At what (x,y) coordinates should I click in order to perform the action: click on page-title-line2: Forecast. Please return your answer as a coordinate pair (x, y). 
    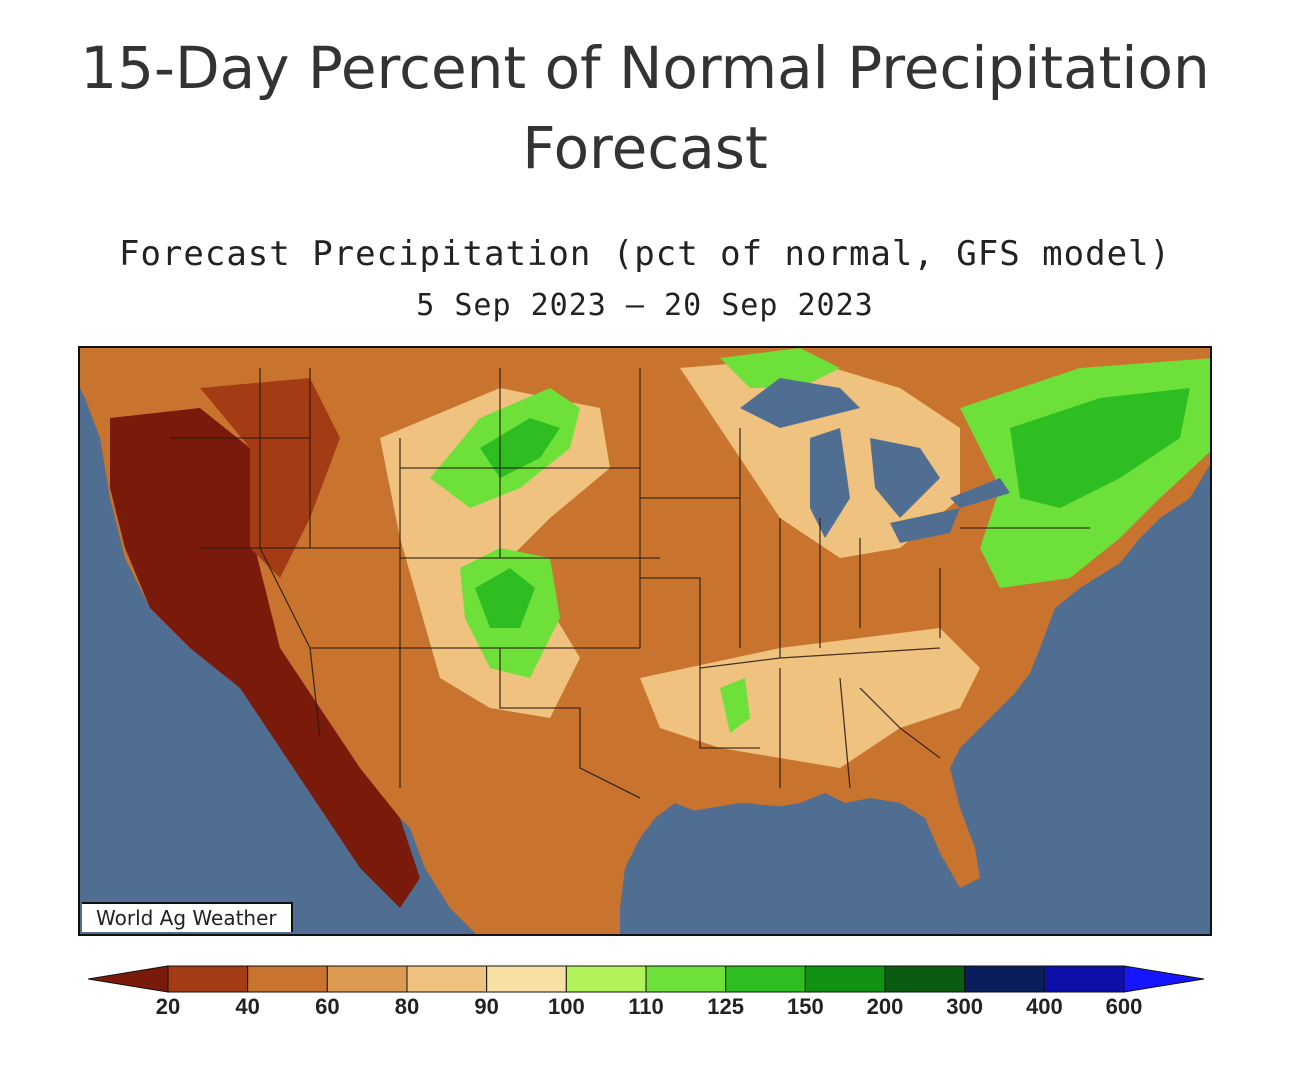
    Looking at the image, I should click on (645, 148).